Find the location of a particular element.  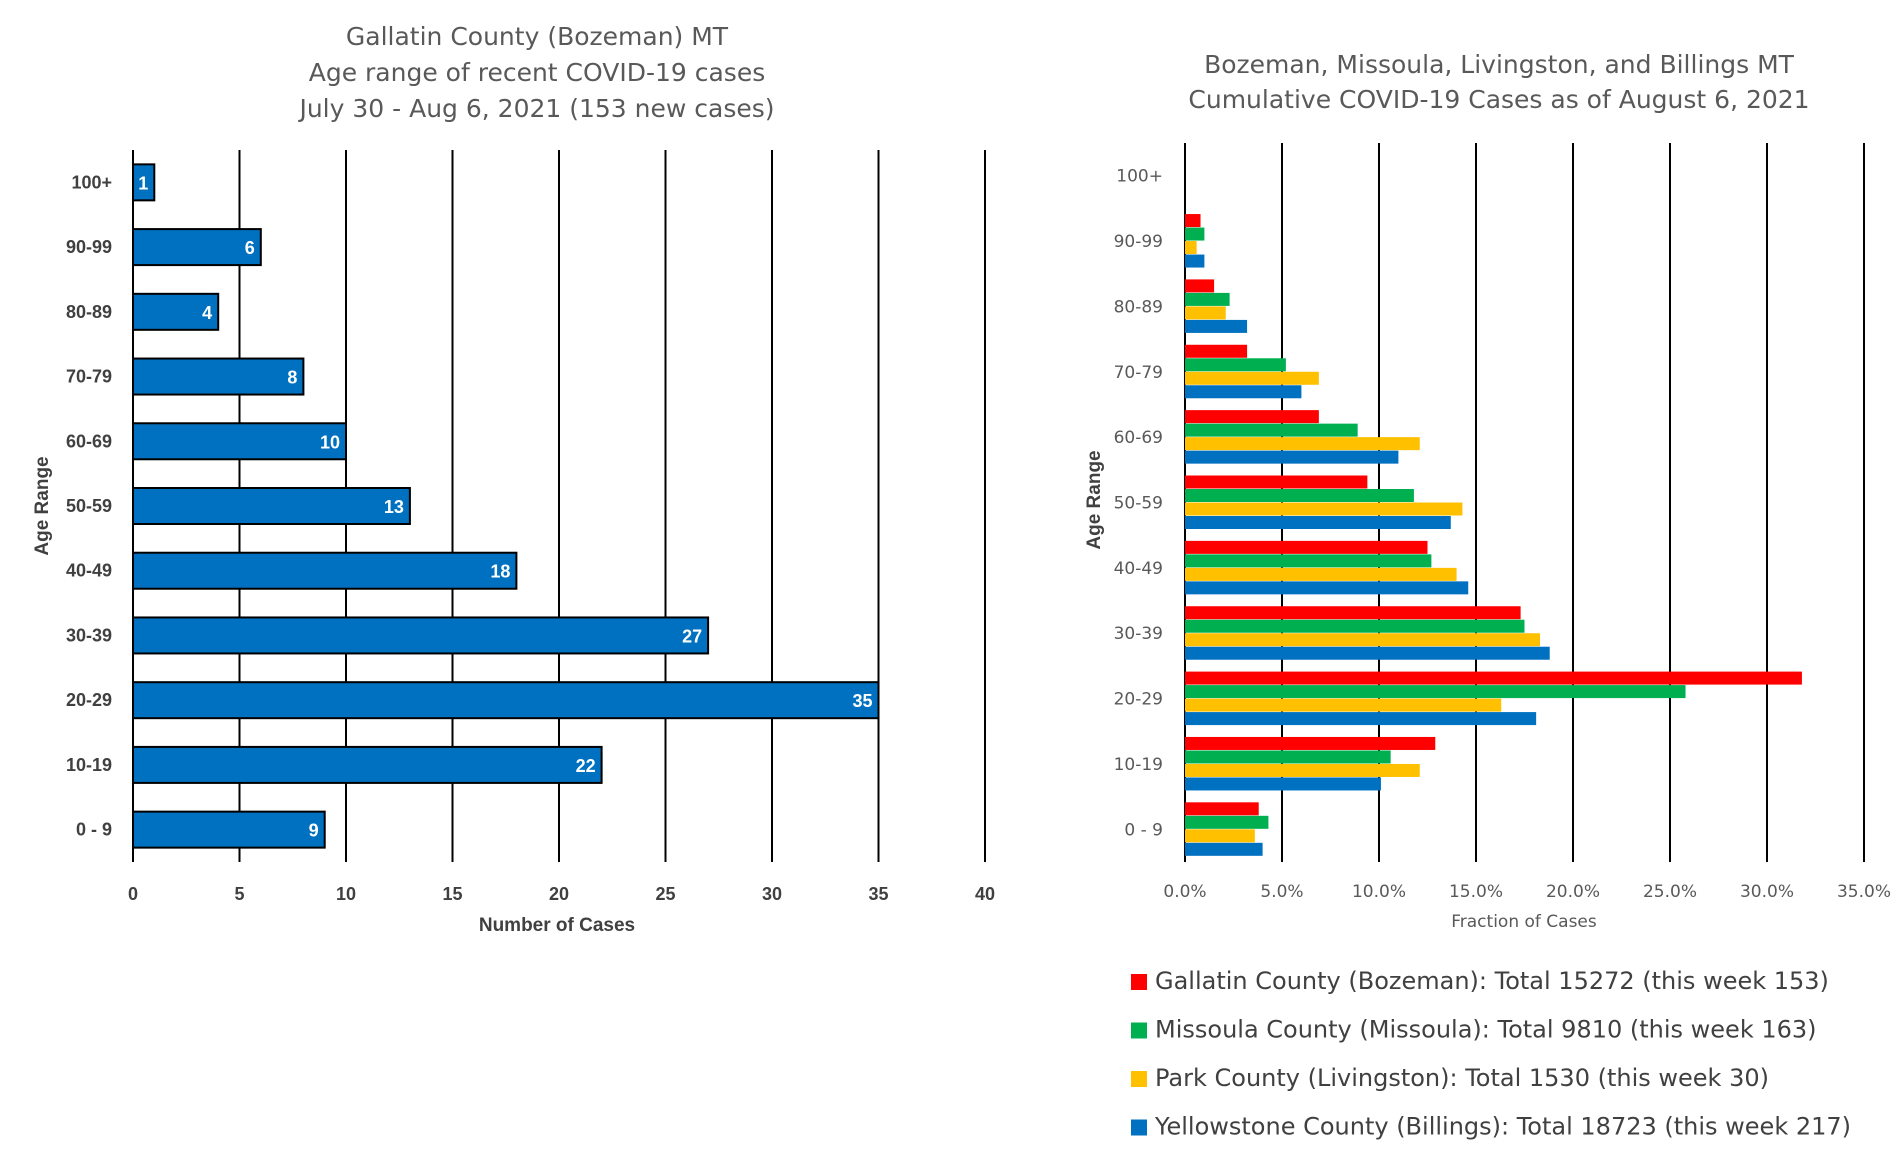

chart1-category-label: 50-59 is located at coordinates (89, 506).